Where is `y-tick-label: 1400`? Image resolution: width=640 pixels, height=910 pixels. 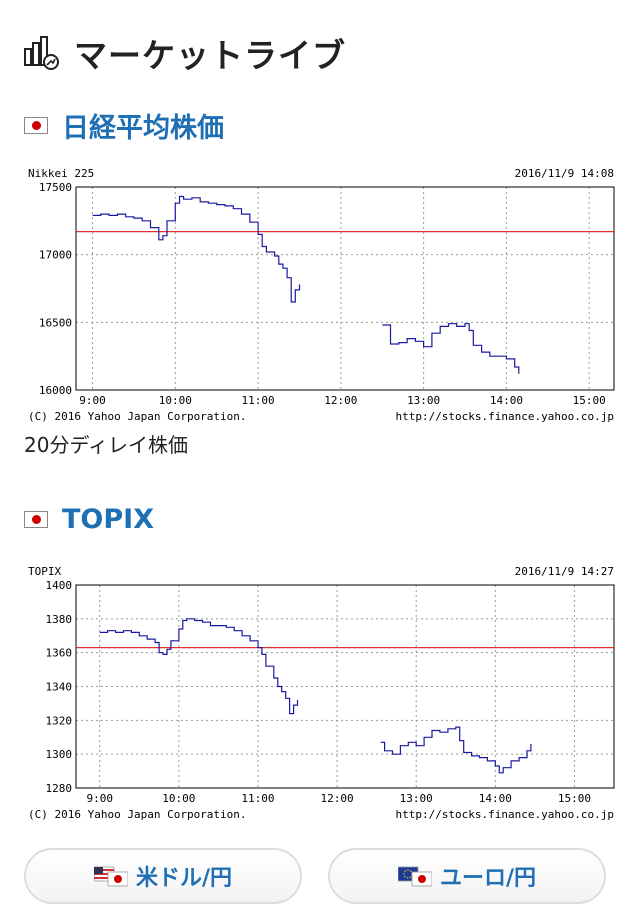
y-tick-label: 1400 is located at coordinates (59, 585).